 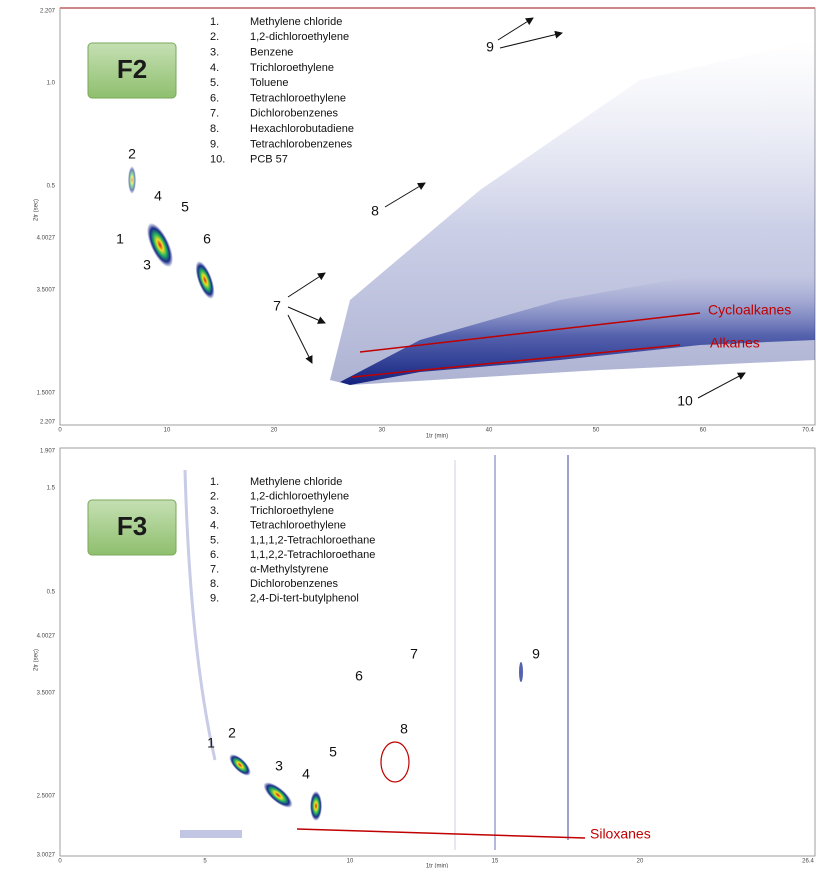 What do you see at coordinates (269, 160) in the screenshot?
I see `compound-name: PCB 57` at bounding box center [269, 160].